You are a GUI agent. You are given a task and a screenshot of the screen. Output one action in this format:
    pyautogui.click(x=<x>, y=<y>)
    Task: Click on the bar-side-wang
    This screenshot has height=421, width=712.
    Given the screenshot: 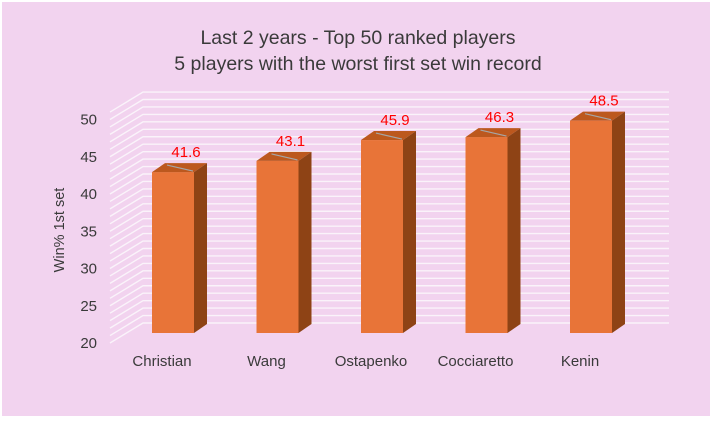 What is the action you would take?
    pyautogui.click(x=305, y=242)
    